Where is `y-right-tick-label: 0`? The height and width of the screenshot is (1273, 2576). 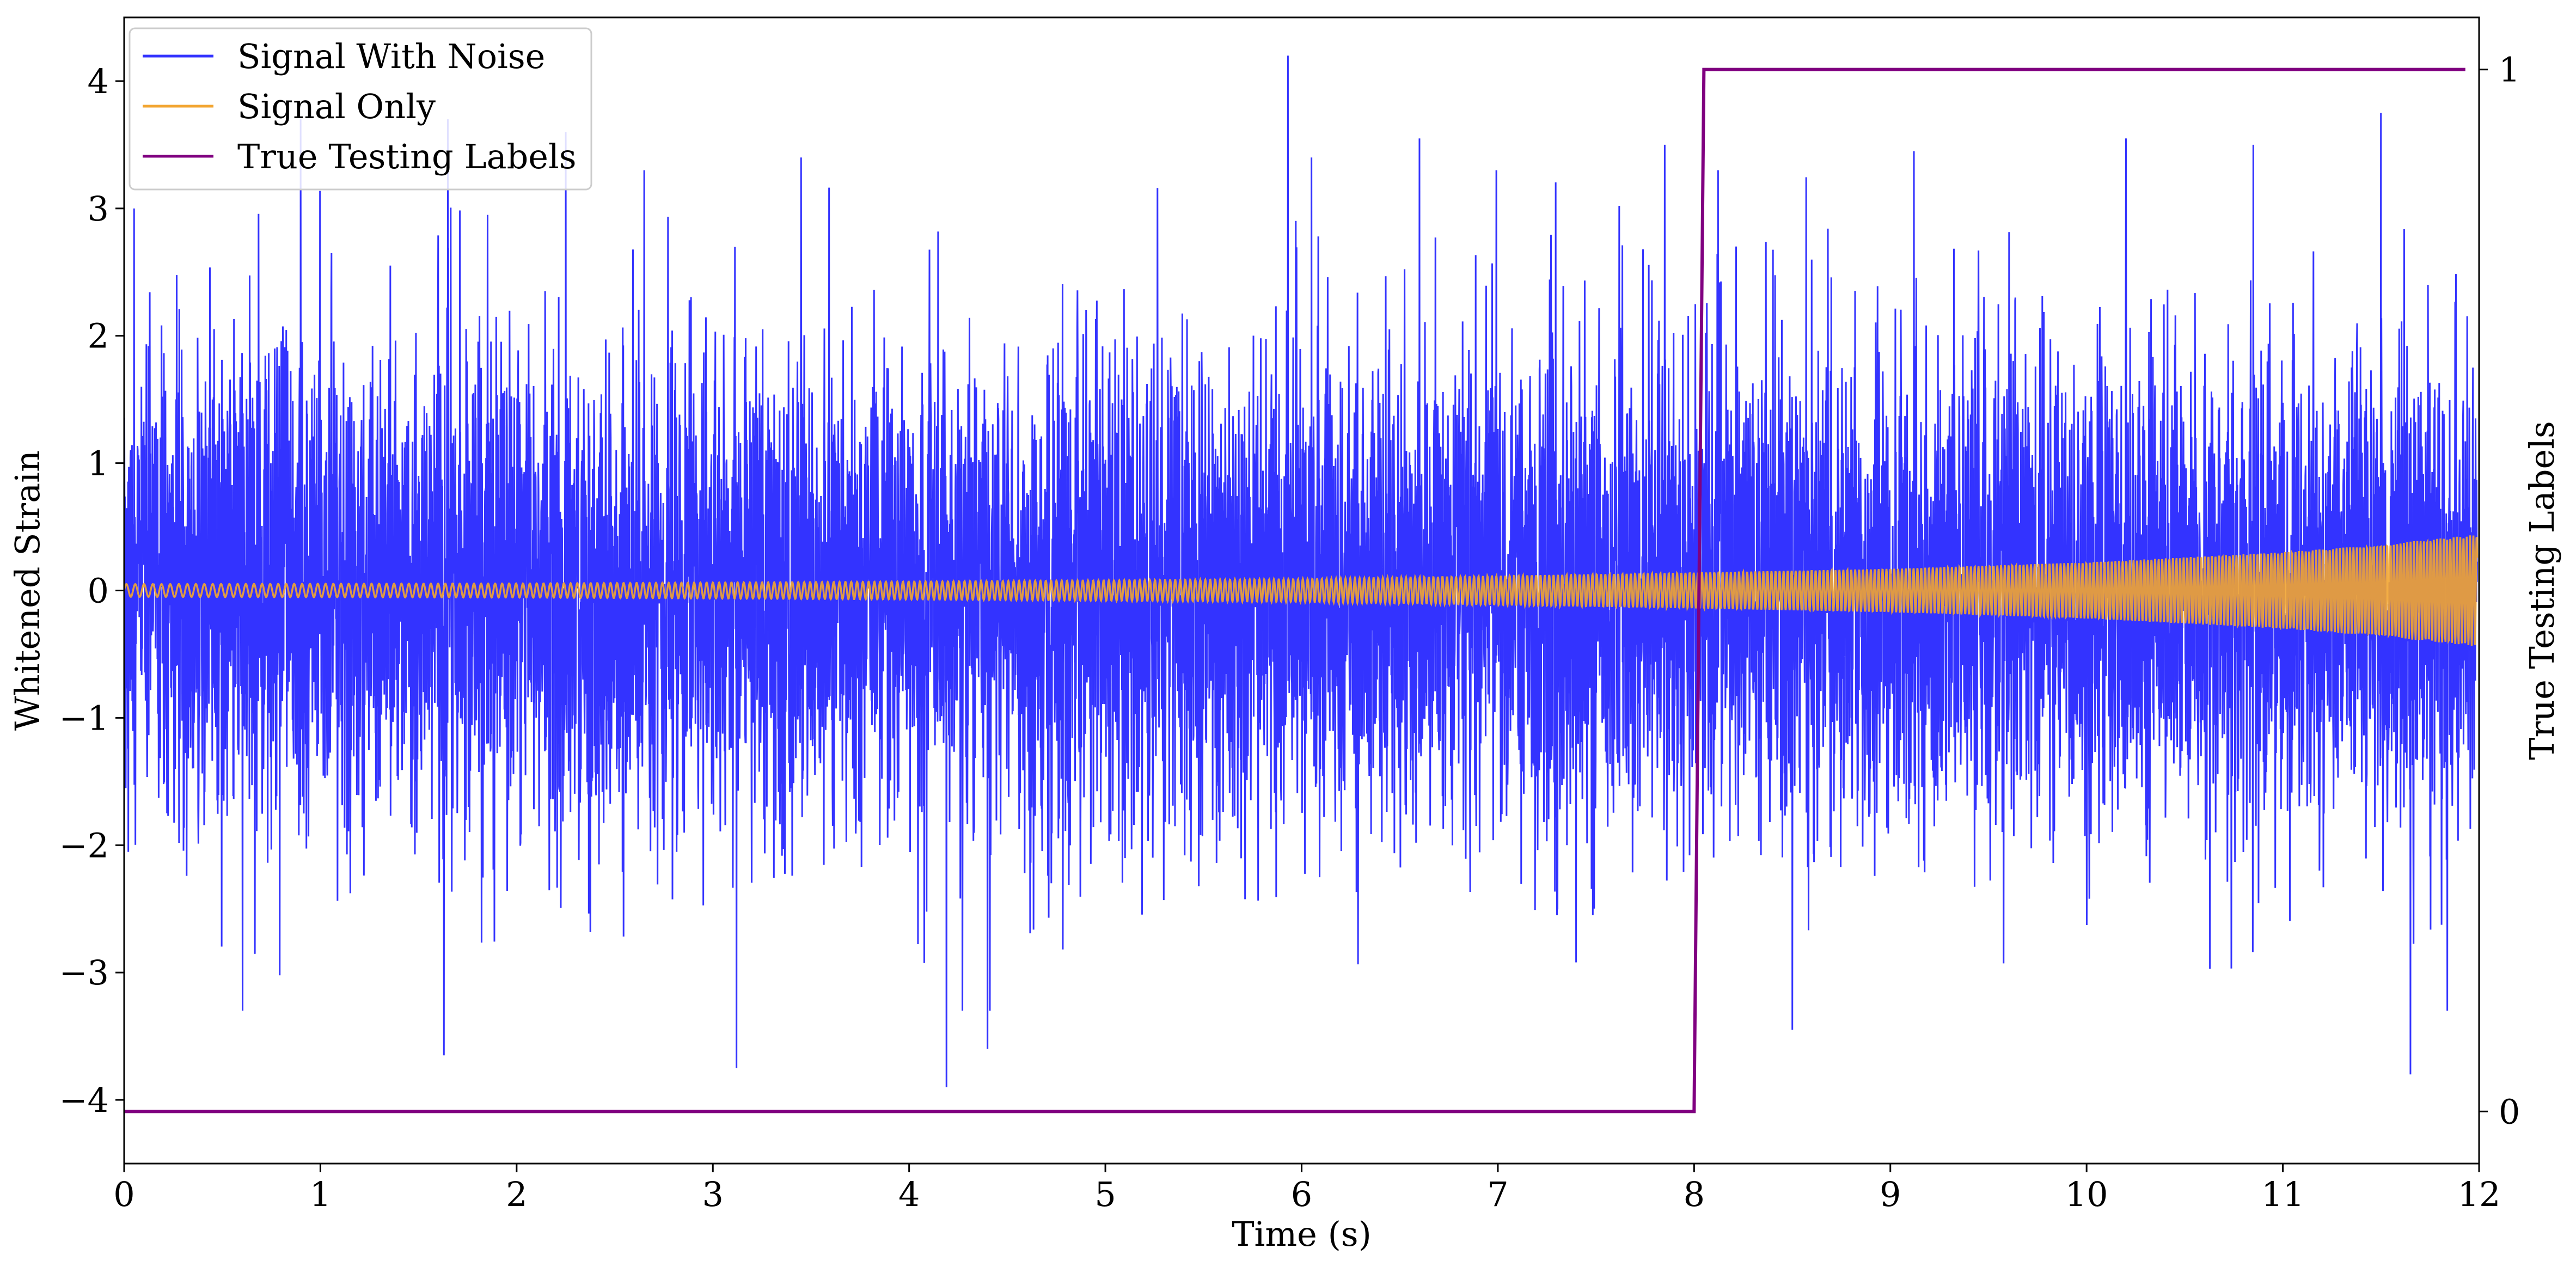
y-right-tick-label: 0 is located at coordinates (2509, 1111).